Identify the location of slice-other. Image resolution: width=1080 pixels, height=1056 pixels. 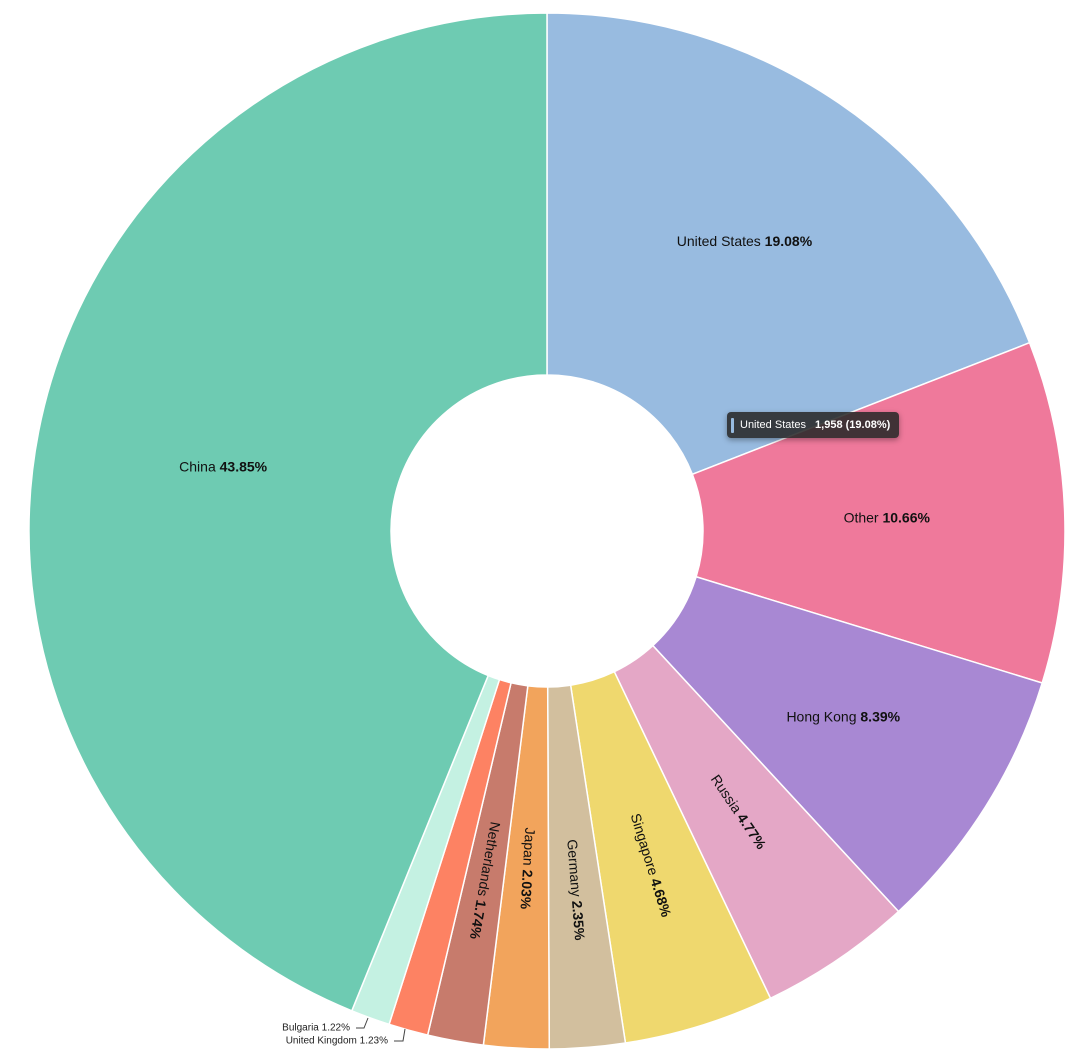
(878, 512).